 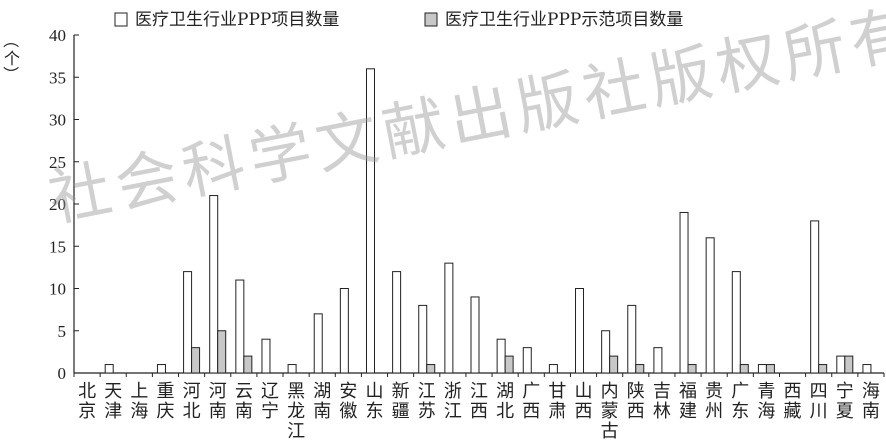 What do you see at coordinates (398, 20) in the screenshot?
I see `legend: 医疗卫生行业PPP项目数量 医疗卫生行业PPP示范项目数量` at bounding box center [398, 20].